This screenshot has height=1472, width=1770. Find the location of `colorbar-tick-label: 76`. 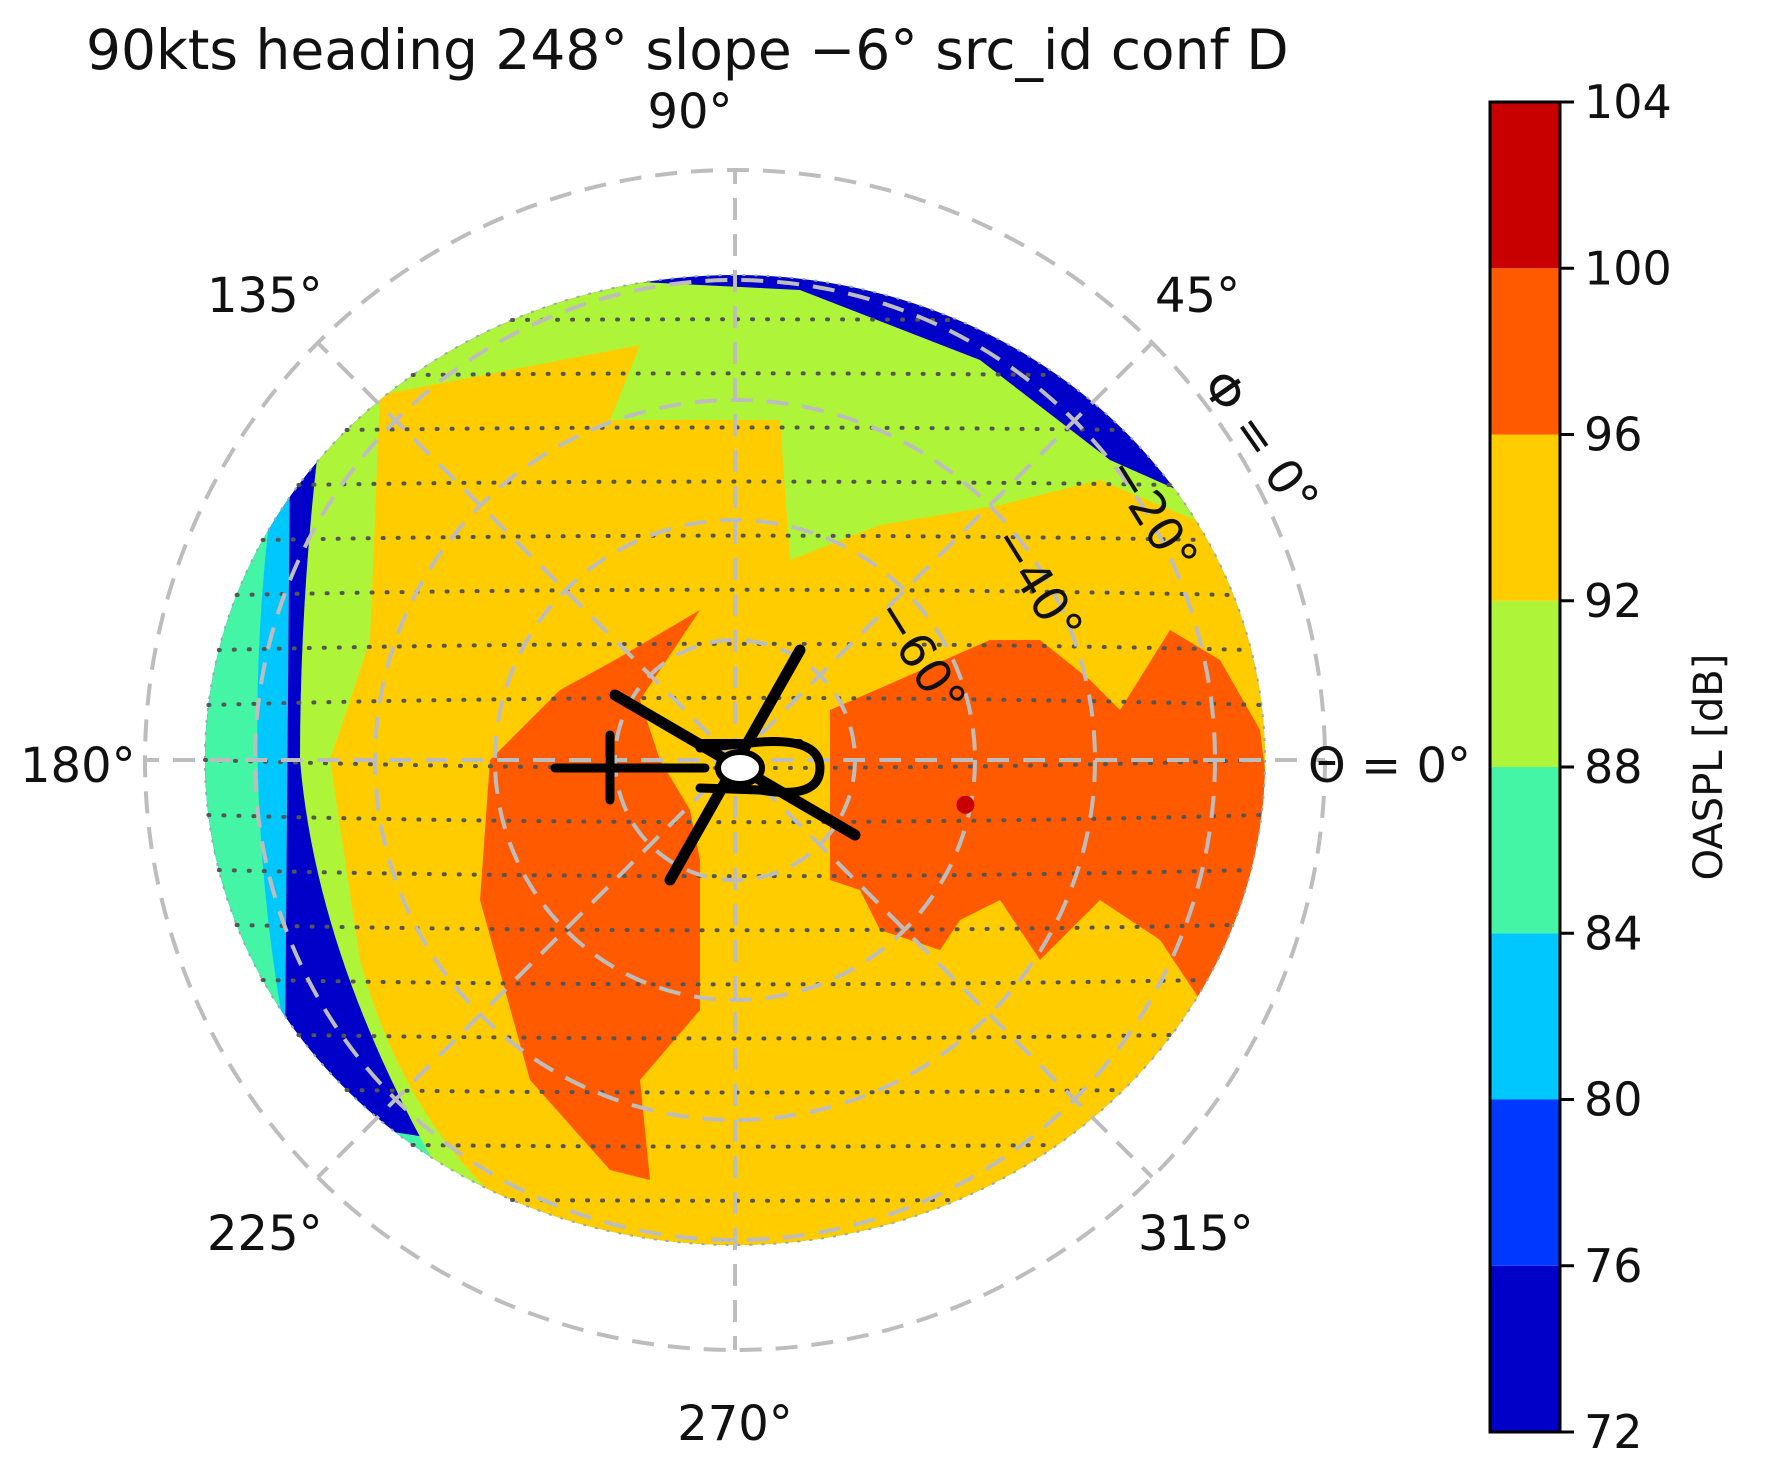

colorbar-tick-label: 76 is located at coordinates (1613, 1266).